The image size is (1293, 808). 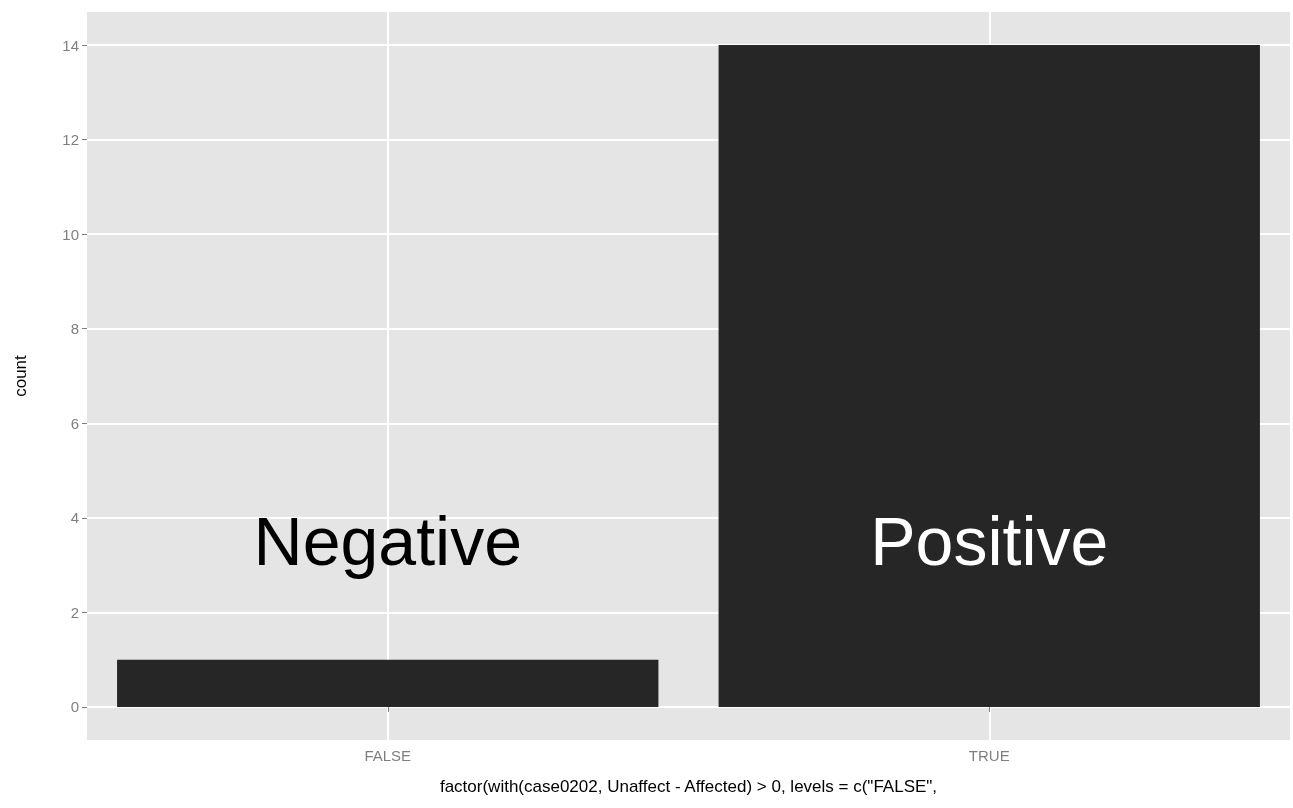 I want to click on y-tick-label: 6, so click(x=74, y=423).